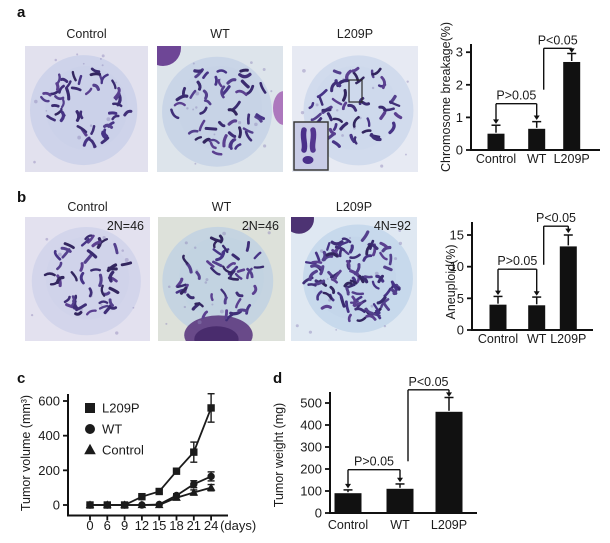 This screenshot has width=610, height=543. What do you see at coordinates (90, 449) in the screenshot?
I see `legend-marker-Control` at bounding box center [90, 449].